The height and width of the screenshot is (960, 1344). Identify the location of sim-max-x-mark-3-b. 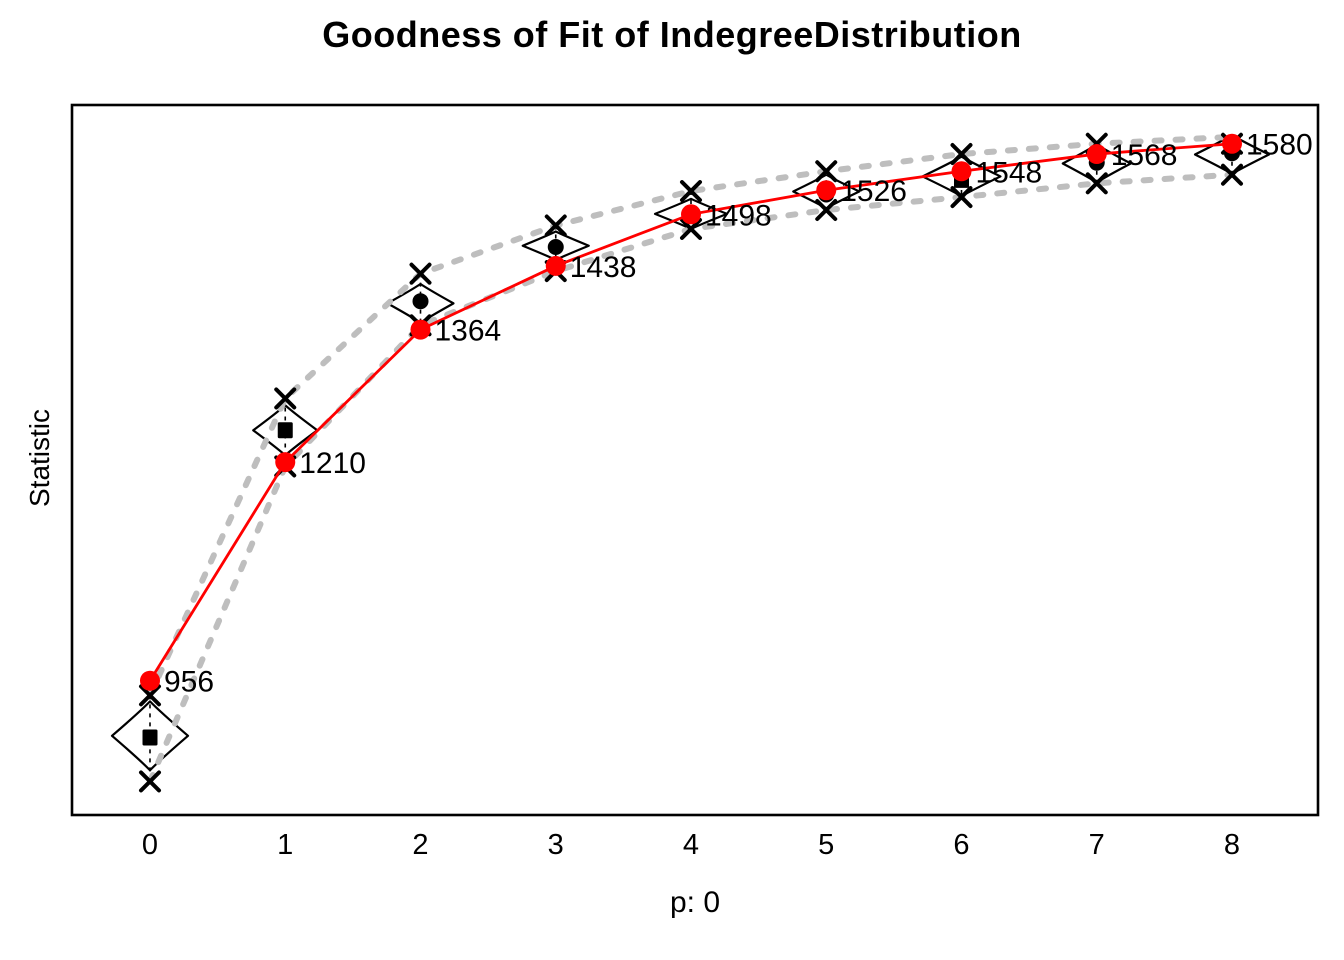
(555, 225).